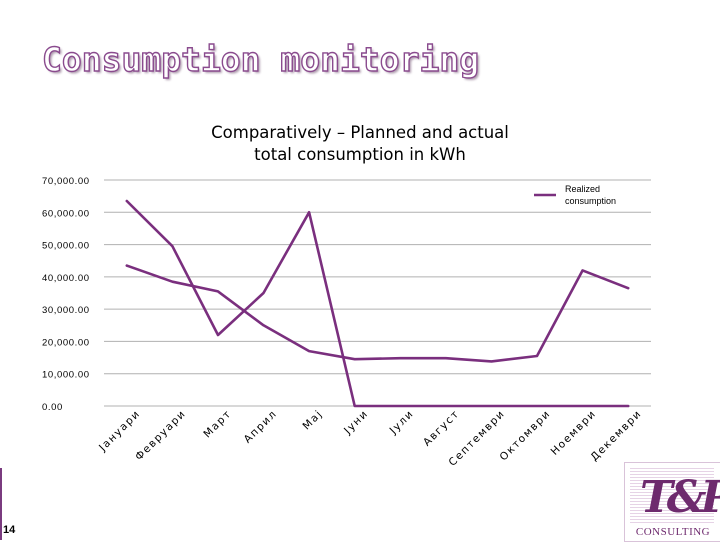 This screenshot has width=720, height=542. Describe the element at coordinates (66, 181) in the screenshot. I see `y-tick-label: 70,000.00` at that location.